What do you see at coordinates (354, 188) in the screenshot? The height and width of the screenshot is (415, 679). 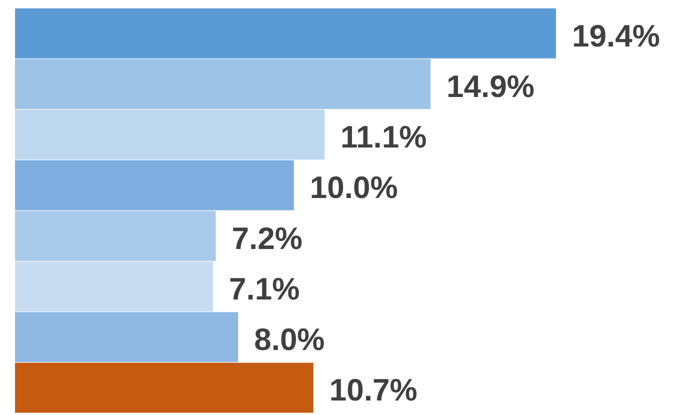 I see `data-label: 10.0%` at bounding box center [354, 188].